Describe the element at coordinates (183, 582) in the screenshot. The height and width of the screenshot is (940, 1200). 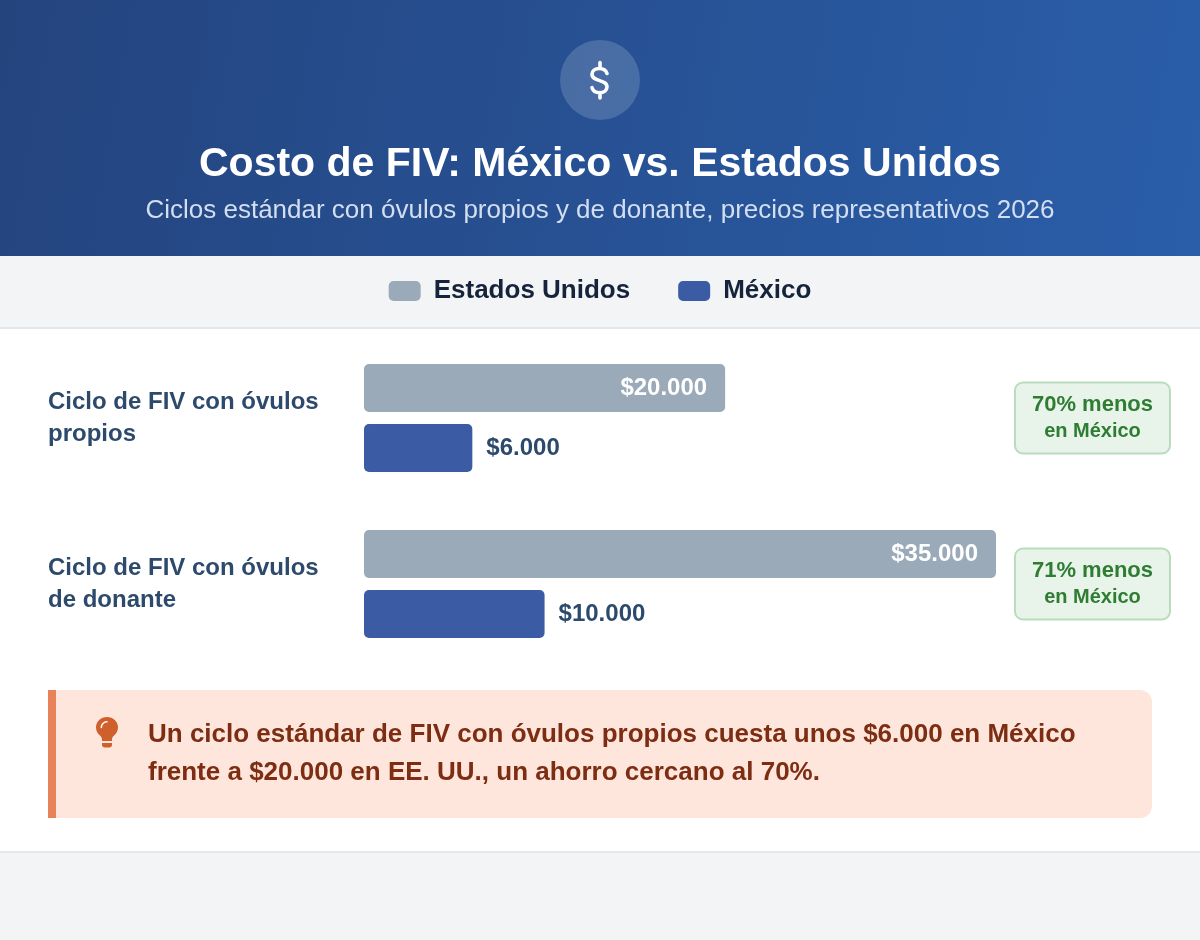
I see `y-tick-label: Ciclo de FIV con óvulos de donante` at that location.